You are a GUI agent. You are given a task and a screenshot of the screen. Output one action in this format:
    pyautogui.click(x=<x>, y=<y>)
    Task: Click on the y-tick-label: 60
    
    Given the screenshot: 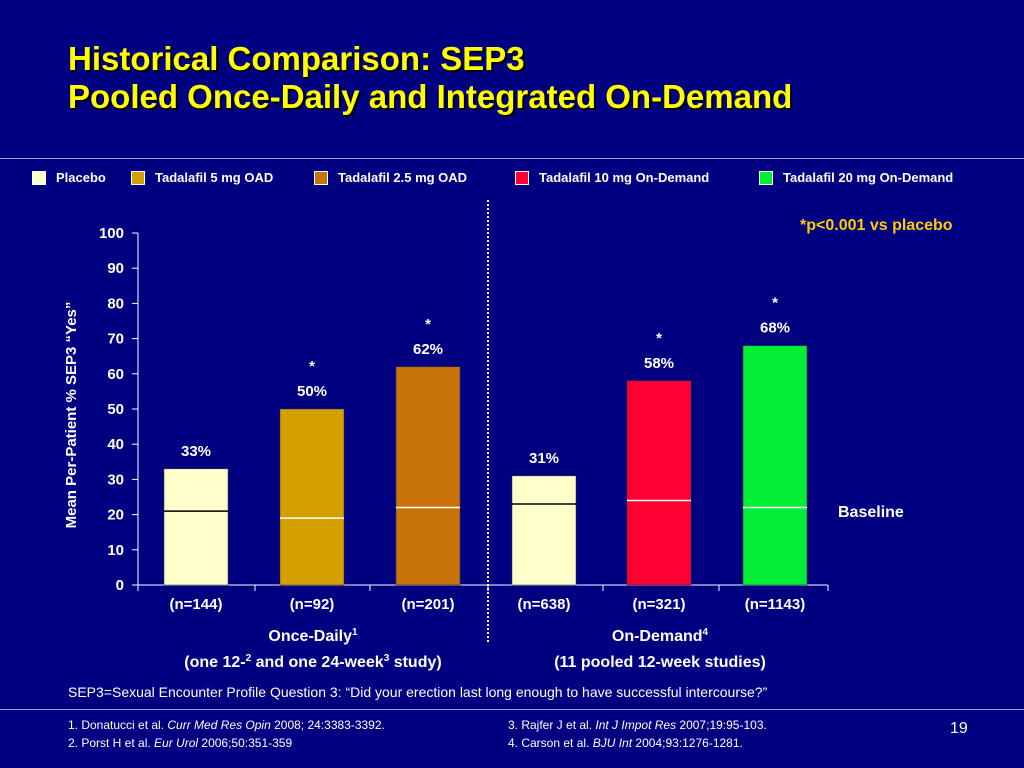 What is the action you would take?
    pyautogui.click(x=115, y=374)
    